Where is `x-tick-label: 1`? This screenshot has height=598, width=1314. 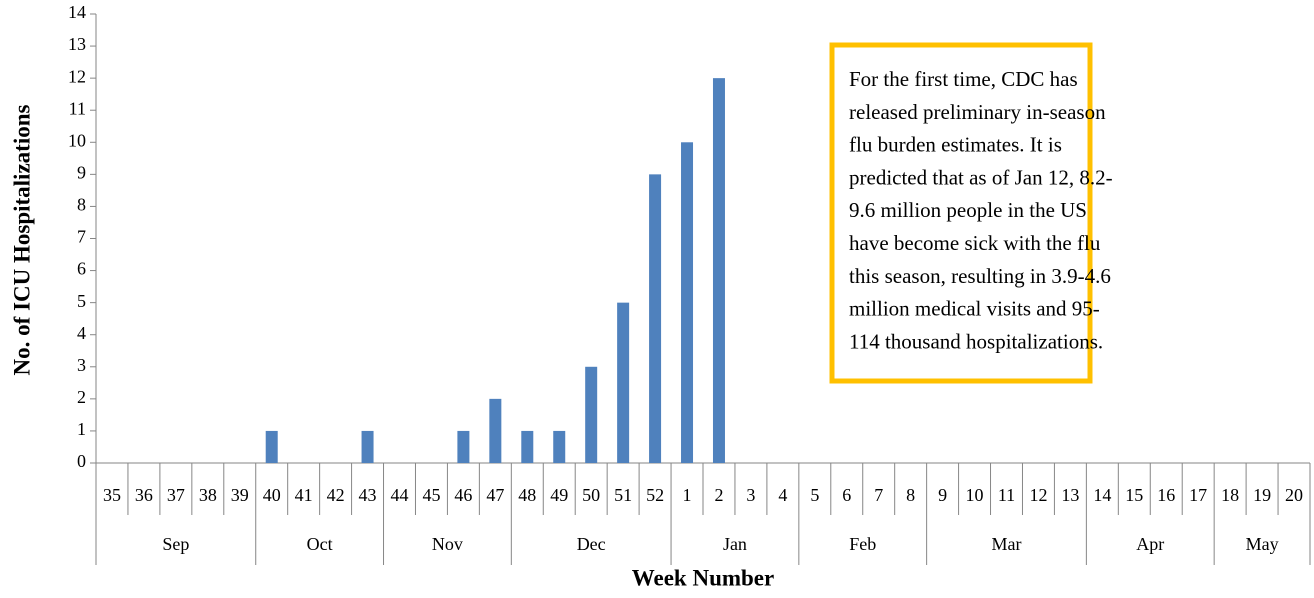 x-tick-label: 1 is located at coordinates (687, 495).